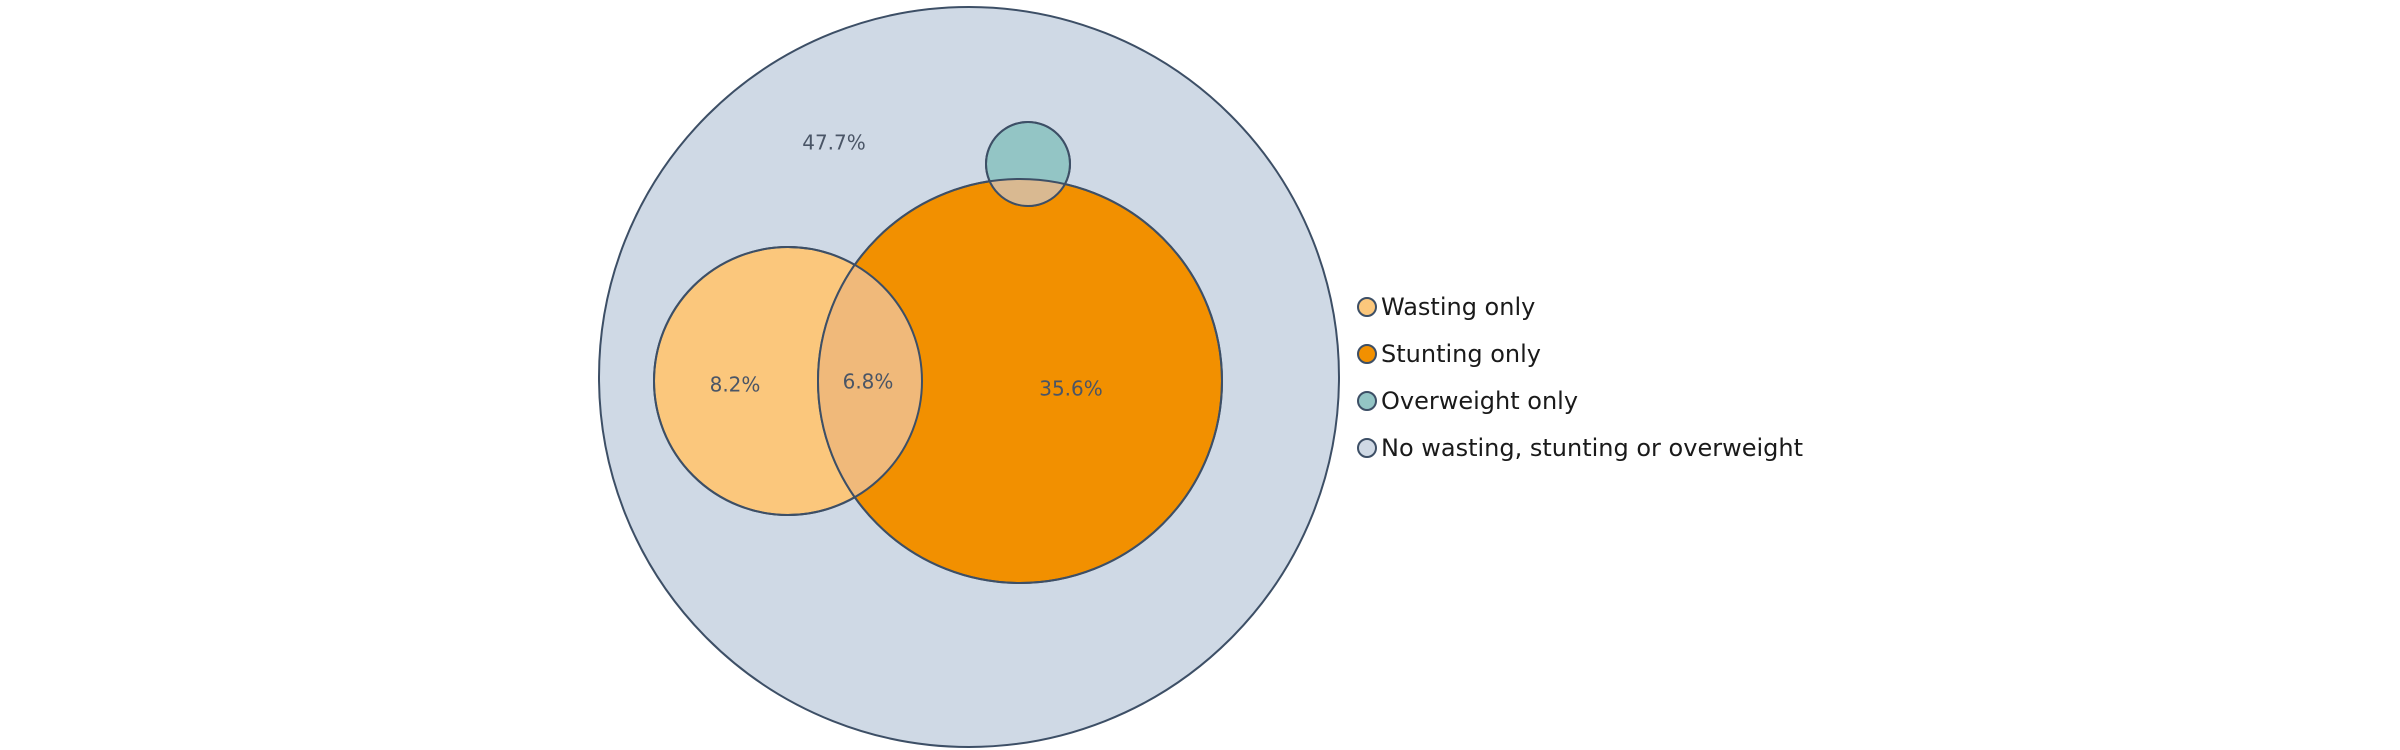 The width and height of the screenshot is (2400, 750). Describe the element at coordinates (1461, 354) in the screenshot. I see `legend-label-stunting: Stunting only` at that location.